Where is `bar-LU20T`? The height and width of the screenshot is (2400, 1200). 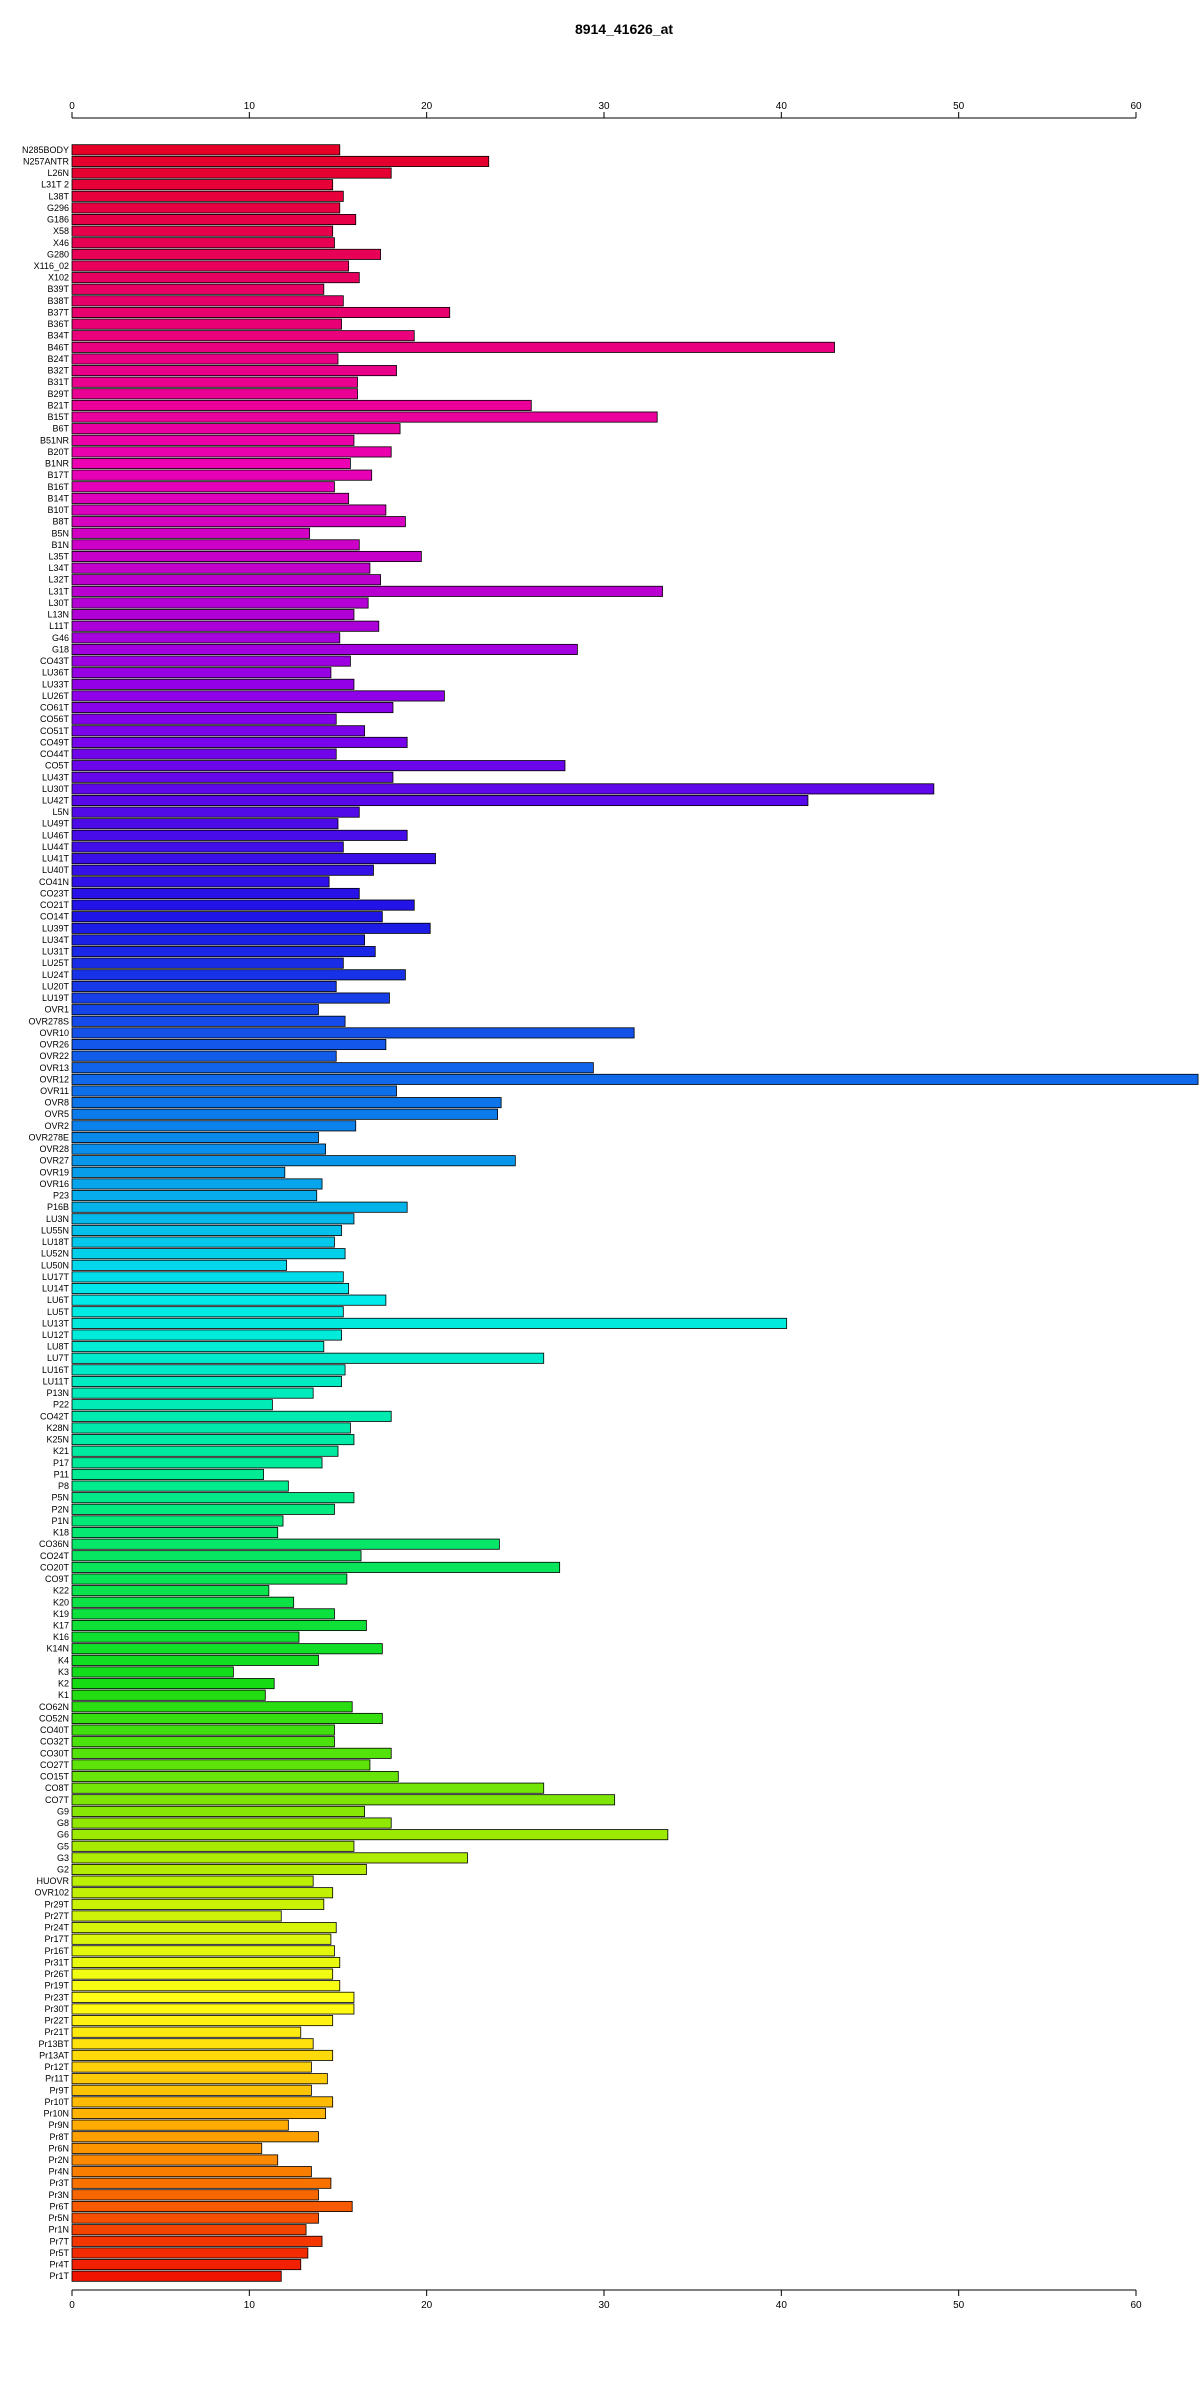 bar-LU20T is located at coordinates (204, 986).